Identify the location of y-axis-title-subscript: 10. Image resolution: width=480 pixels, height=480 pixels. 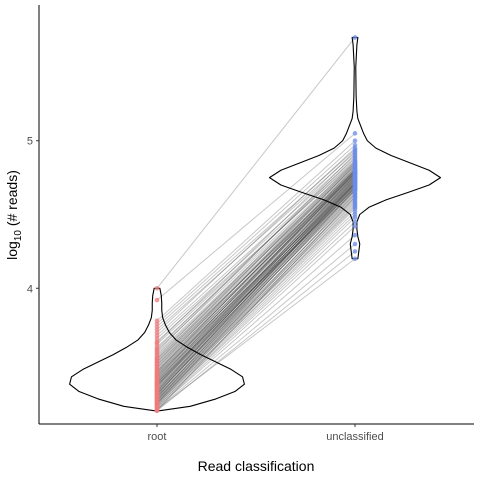
(18, 236).